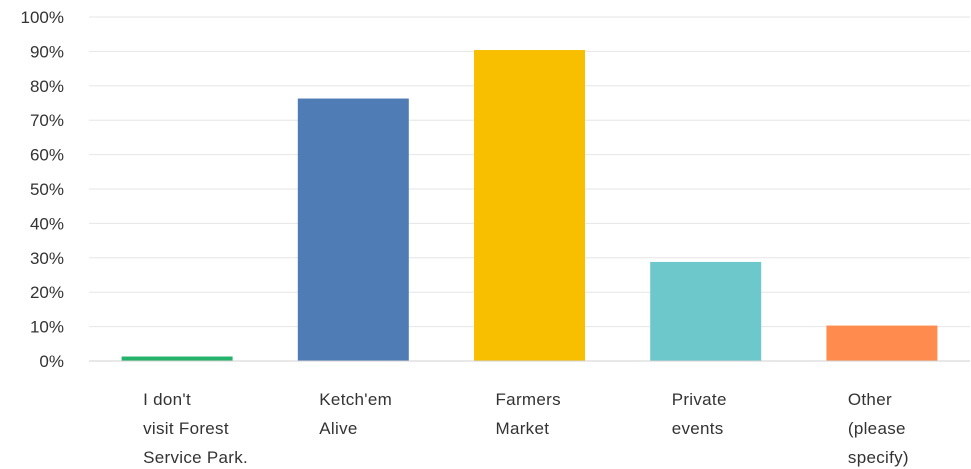 The image size is (971, 469). Describe the element at coordinates (195, 428) in the screenshot. I see `x-tick-label: I don't visit Forest Service Park.` at that location.